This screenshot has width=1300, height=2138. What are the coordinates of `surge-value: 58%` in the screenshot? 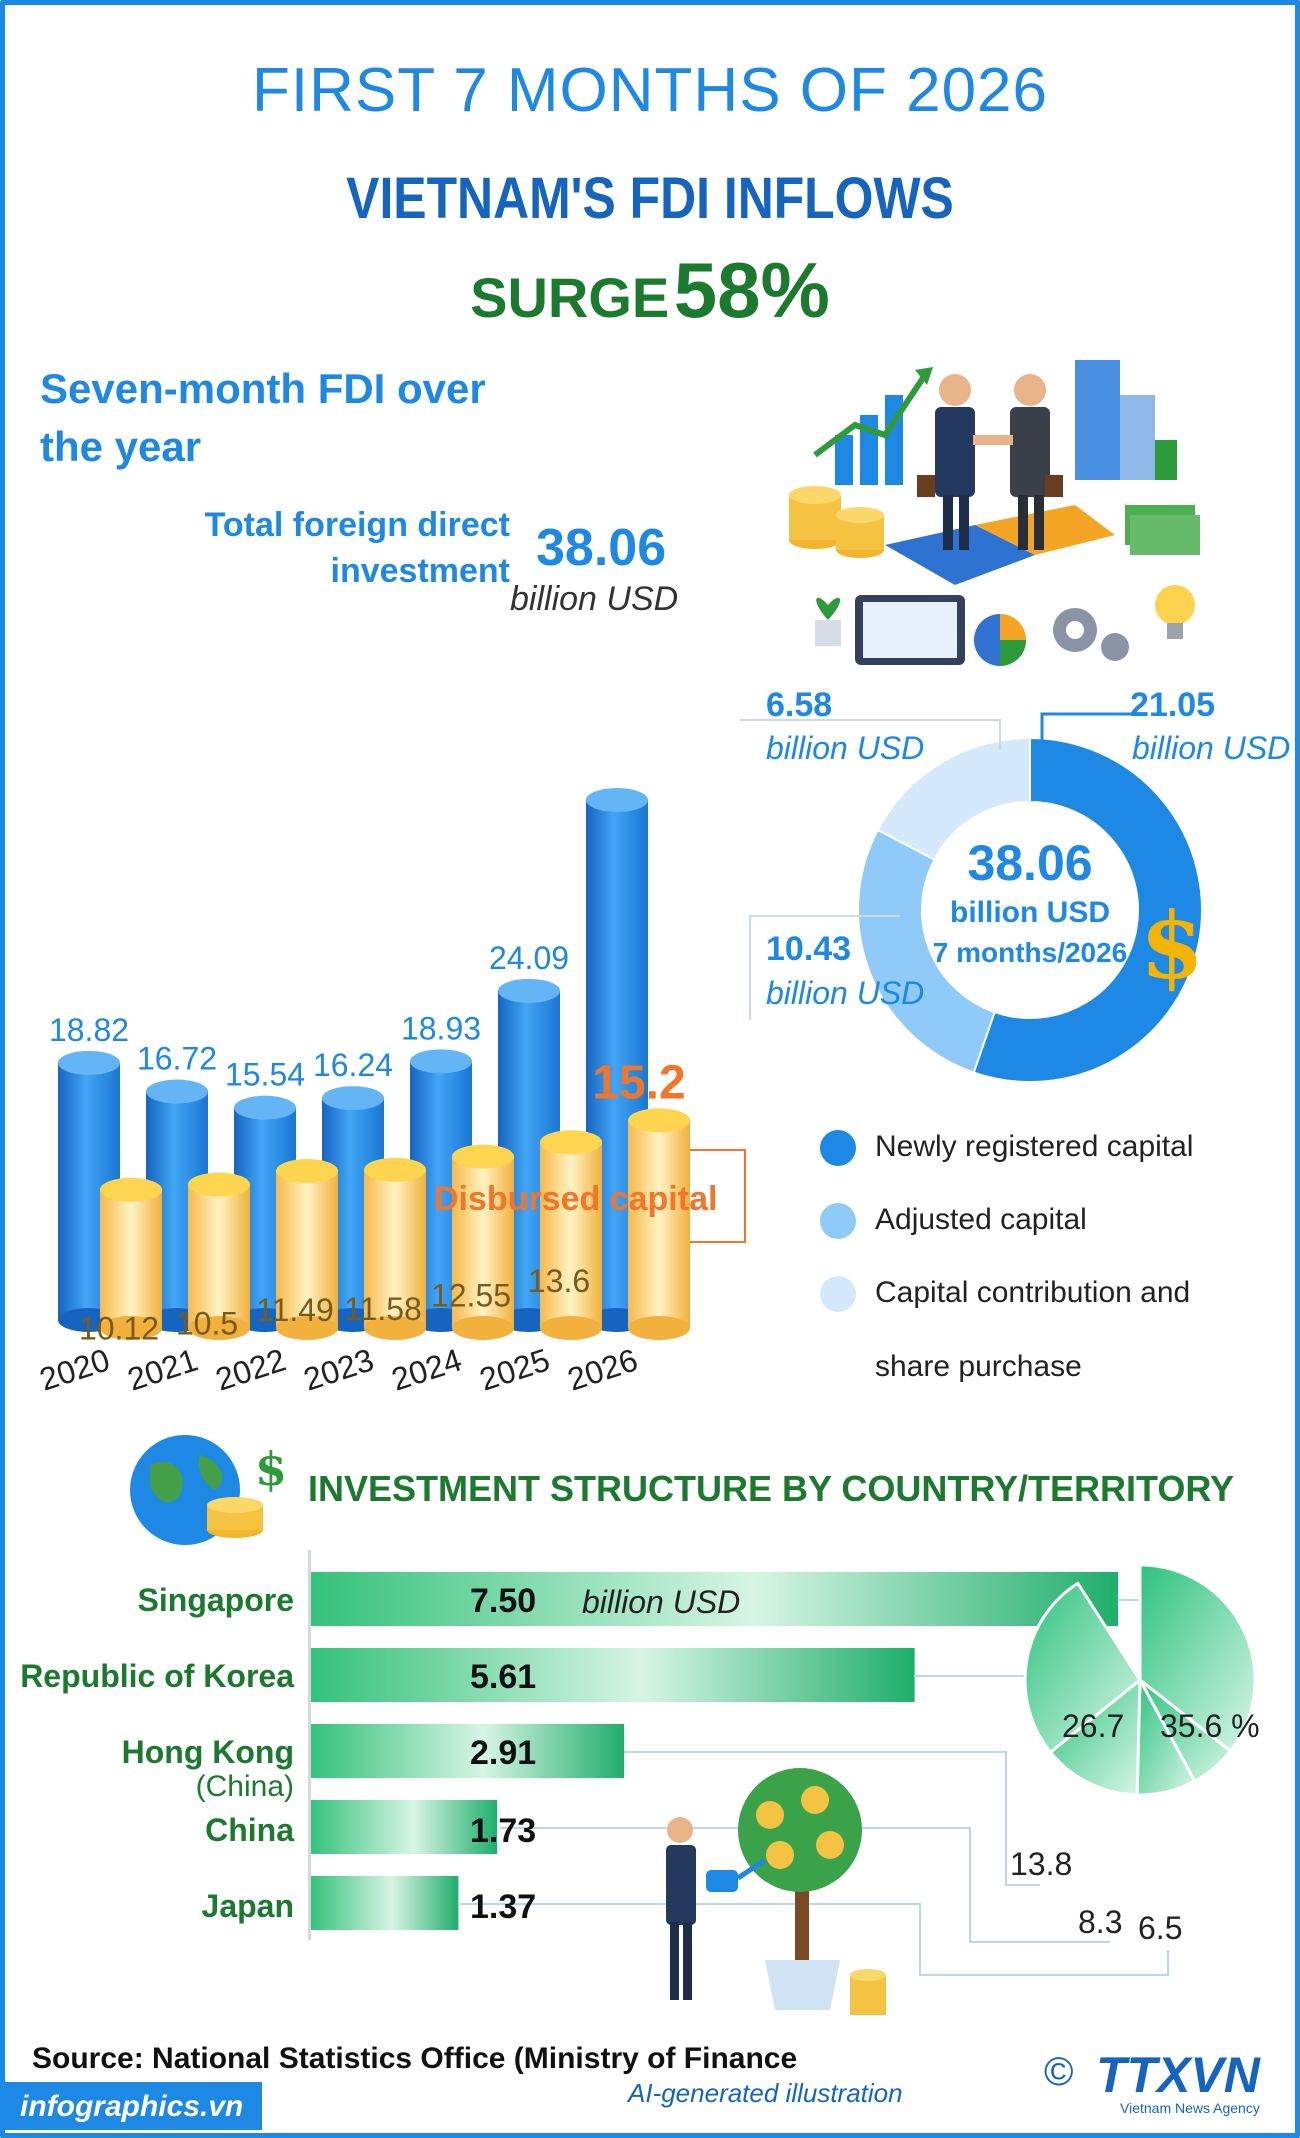 It's located at (751, 290).